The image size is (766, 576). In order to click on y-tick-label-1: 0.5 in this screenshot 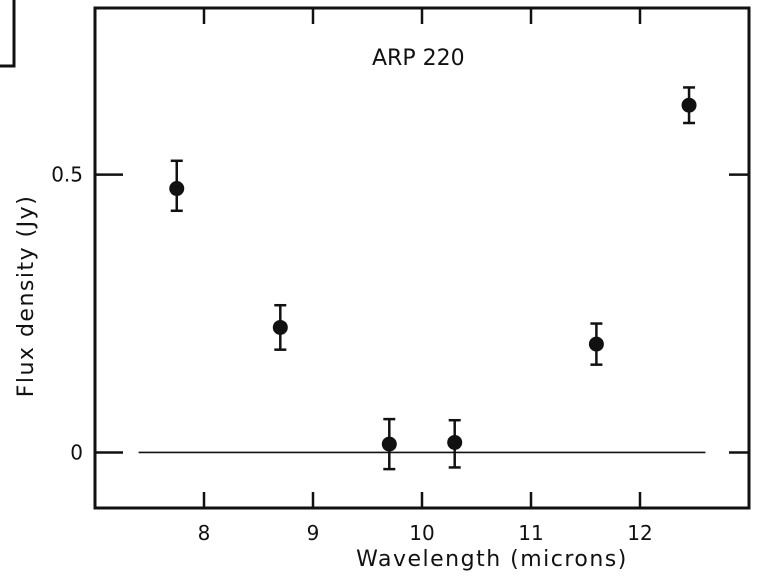, I will do `click(67, 175)`.